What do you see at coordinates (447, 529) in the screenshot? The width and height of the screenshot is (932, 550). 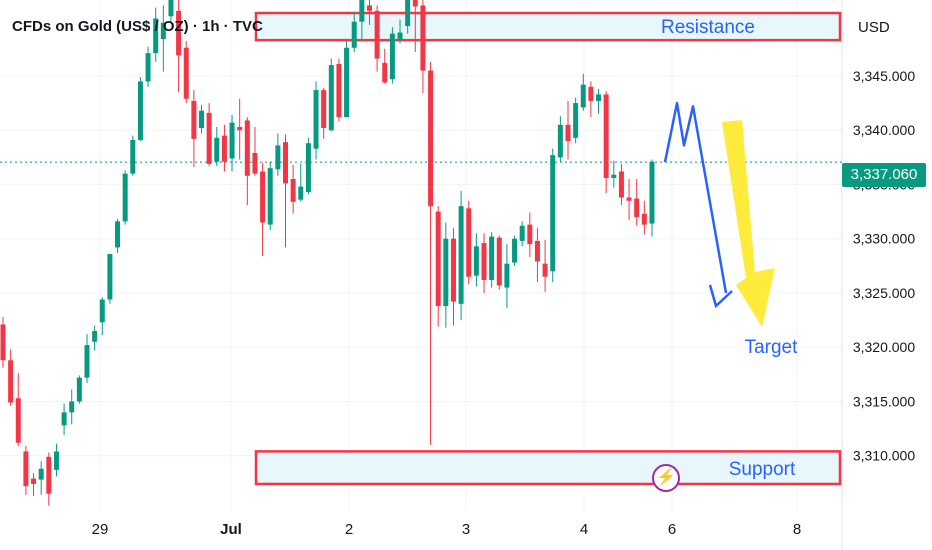 I see `x-axis: 29 Jul 2 3 4 6 8` at bounding box center [447, 529].